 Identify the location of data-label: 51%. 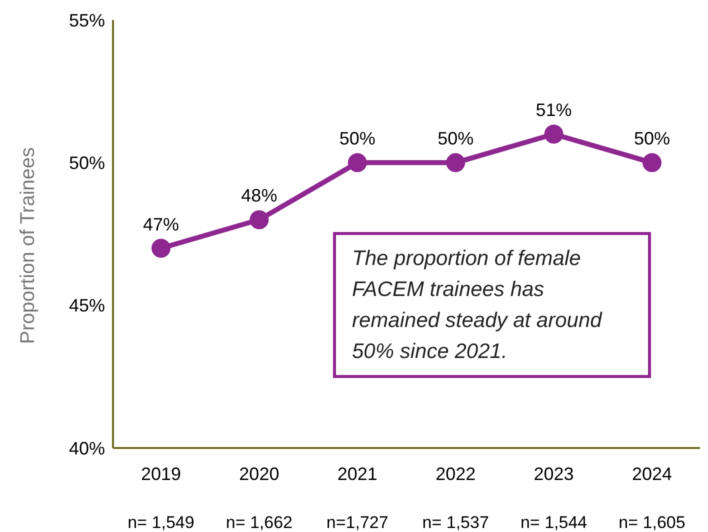
(554, 110).